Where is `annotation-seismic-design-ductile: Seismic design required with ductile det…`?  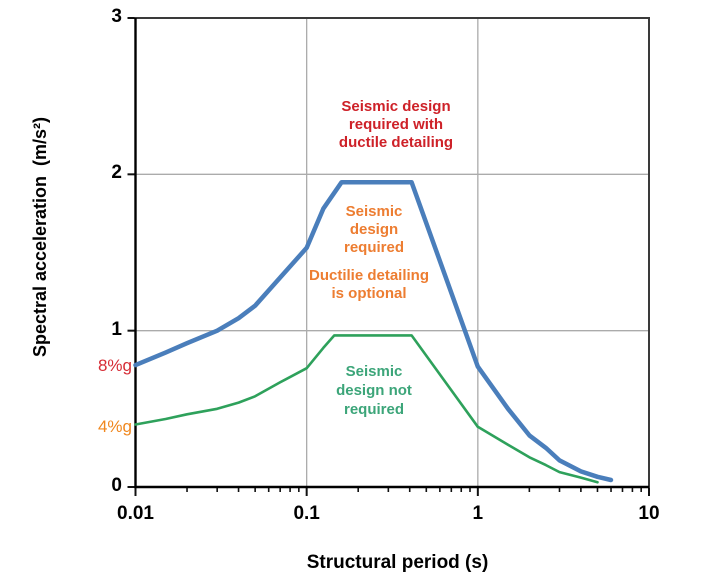
annotation-seismic-design-ductile: Seismic design required with ductile det… is located at coordinates (396, 124).